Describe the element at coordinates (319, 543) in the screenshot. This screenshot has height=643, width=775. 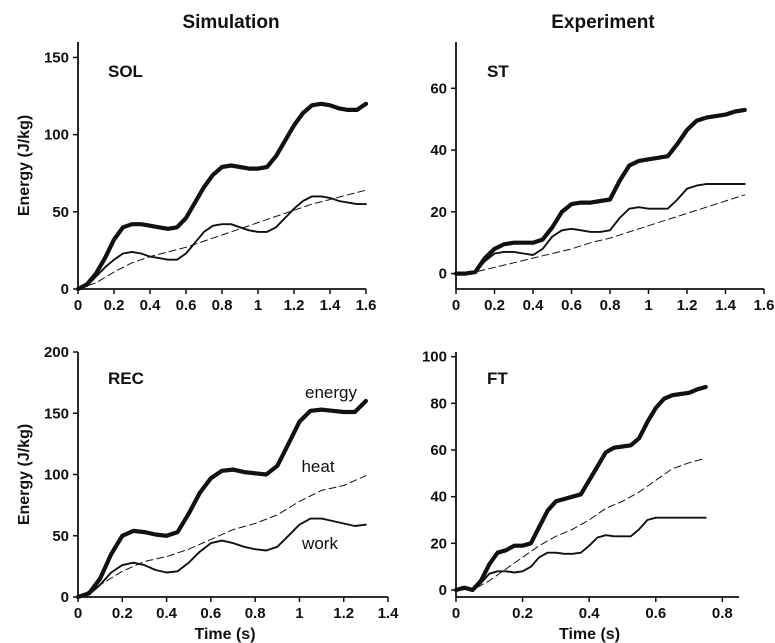
I see `annotation-work: work` at that location.